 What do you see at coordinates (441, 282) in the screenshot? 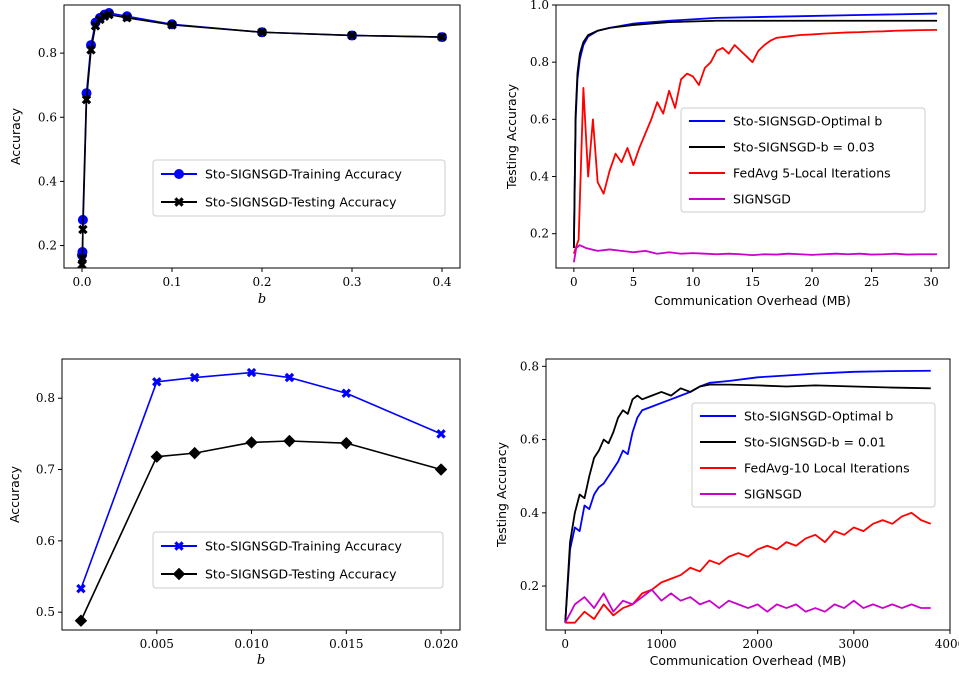
I see `x-tick-label: 0.4` at bounding box center [441, 282].